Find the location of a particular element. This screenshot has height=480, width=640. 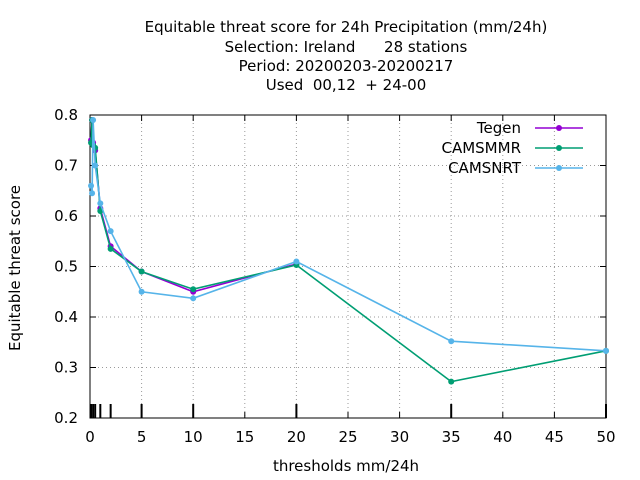

series-line is located at coordinates (193, 206).